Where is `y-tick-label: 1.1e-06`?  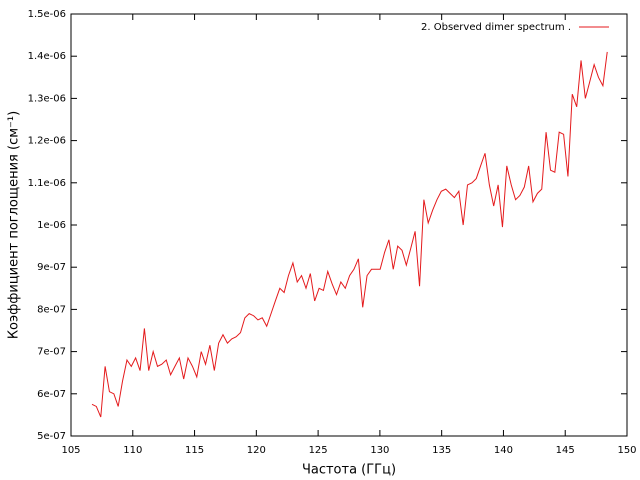 y-tick-label: 1.1e-06 is located at coordinates (47, 183).